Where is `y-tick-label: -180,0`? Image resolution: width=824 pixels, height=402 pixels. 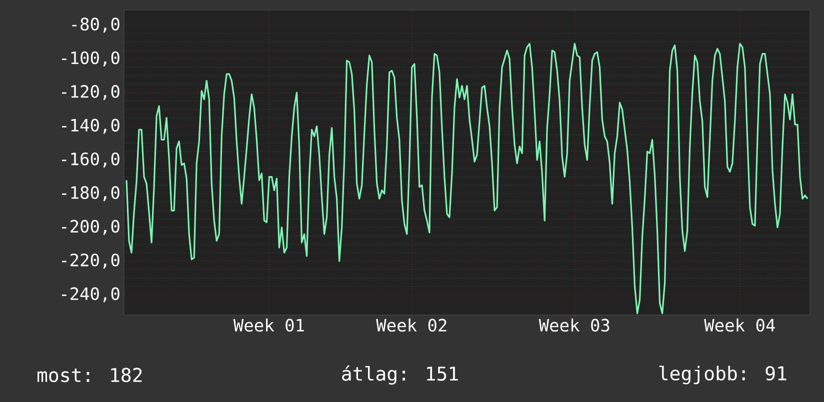
y-tick-label: -180,0 is located at coordinates (91, 194).